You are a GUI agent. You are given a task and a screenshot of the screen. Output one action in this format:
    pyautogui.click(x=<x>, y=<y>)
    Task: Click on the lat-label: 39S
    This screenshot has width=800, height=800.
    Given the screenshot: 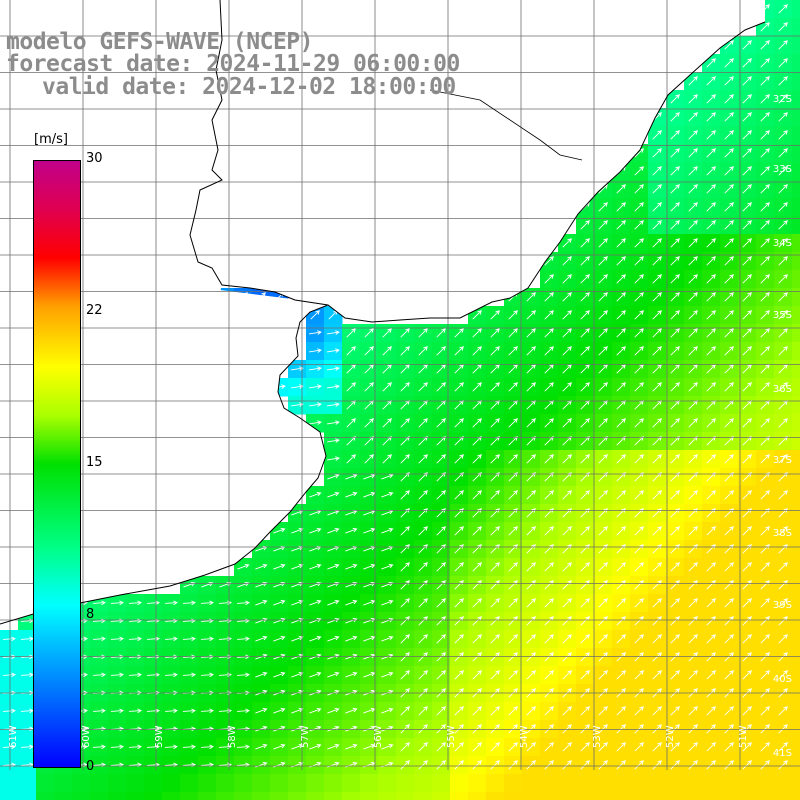 What is the action you would take?
    pyautogui.click(x=782, y=605)
    